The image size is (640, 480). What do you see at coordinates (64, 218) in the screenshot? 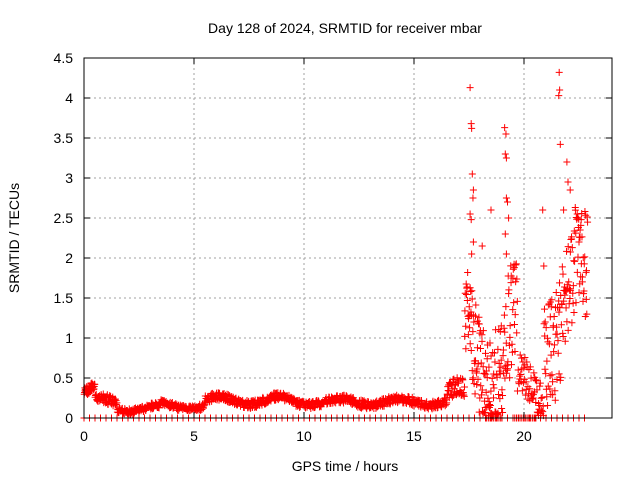
I see `y-tick-label: 2.5` at bounding box center [64, 218].